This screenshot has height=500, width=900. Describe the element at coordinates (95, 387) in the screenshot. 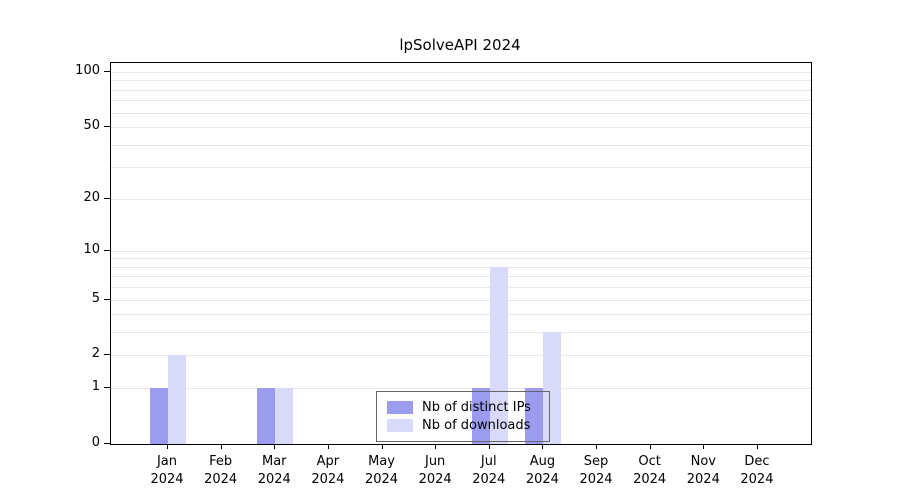

I see `y-axis-tick-label: 1` at that location.